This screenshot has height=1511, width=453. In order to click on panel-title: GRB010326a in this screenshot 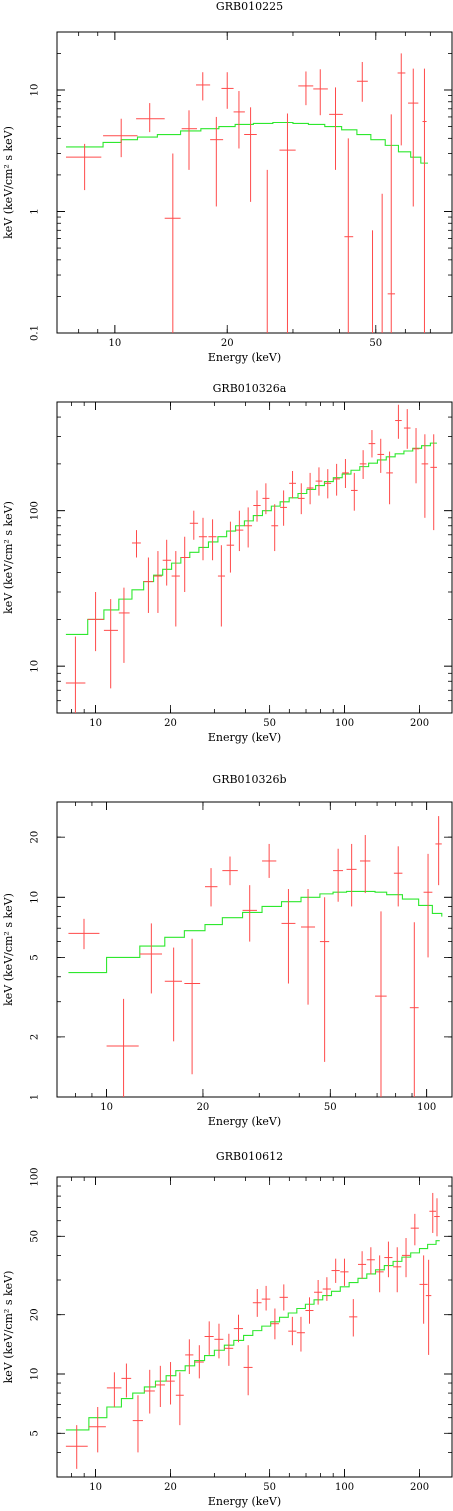, I will do `click(250, 388)`.